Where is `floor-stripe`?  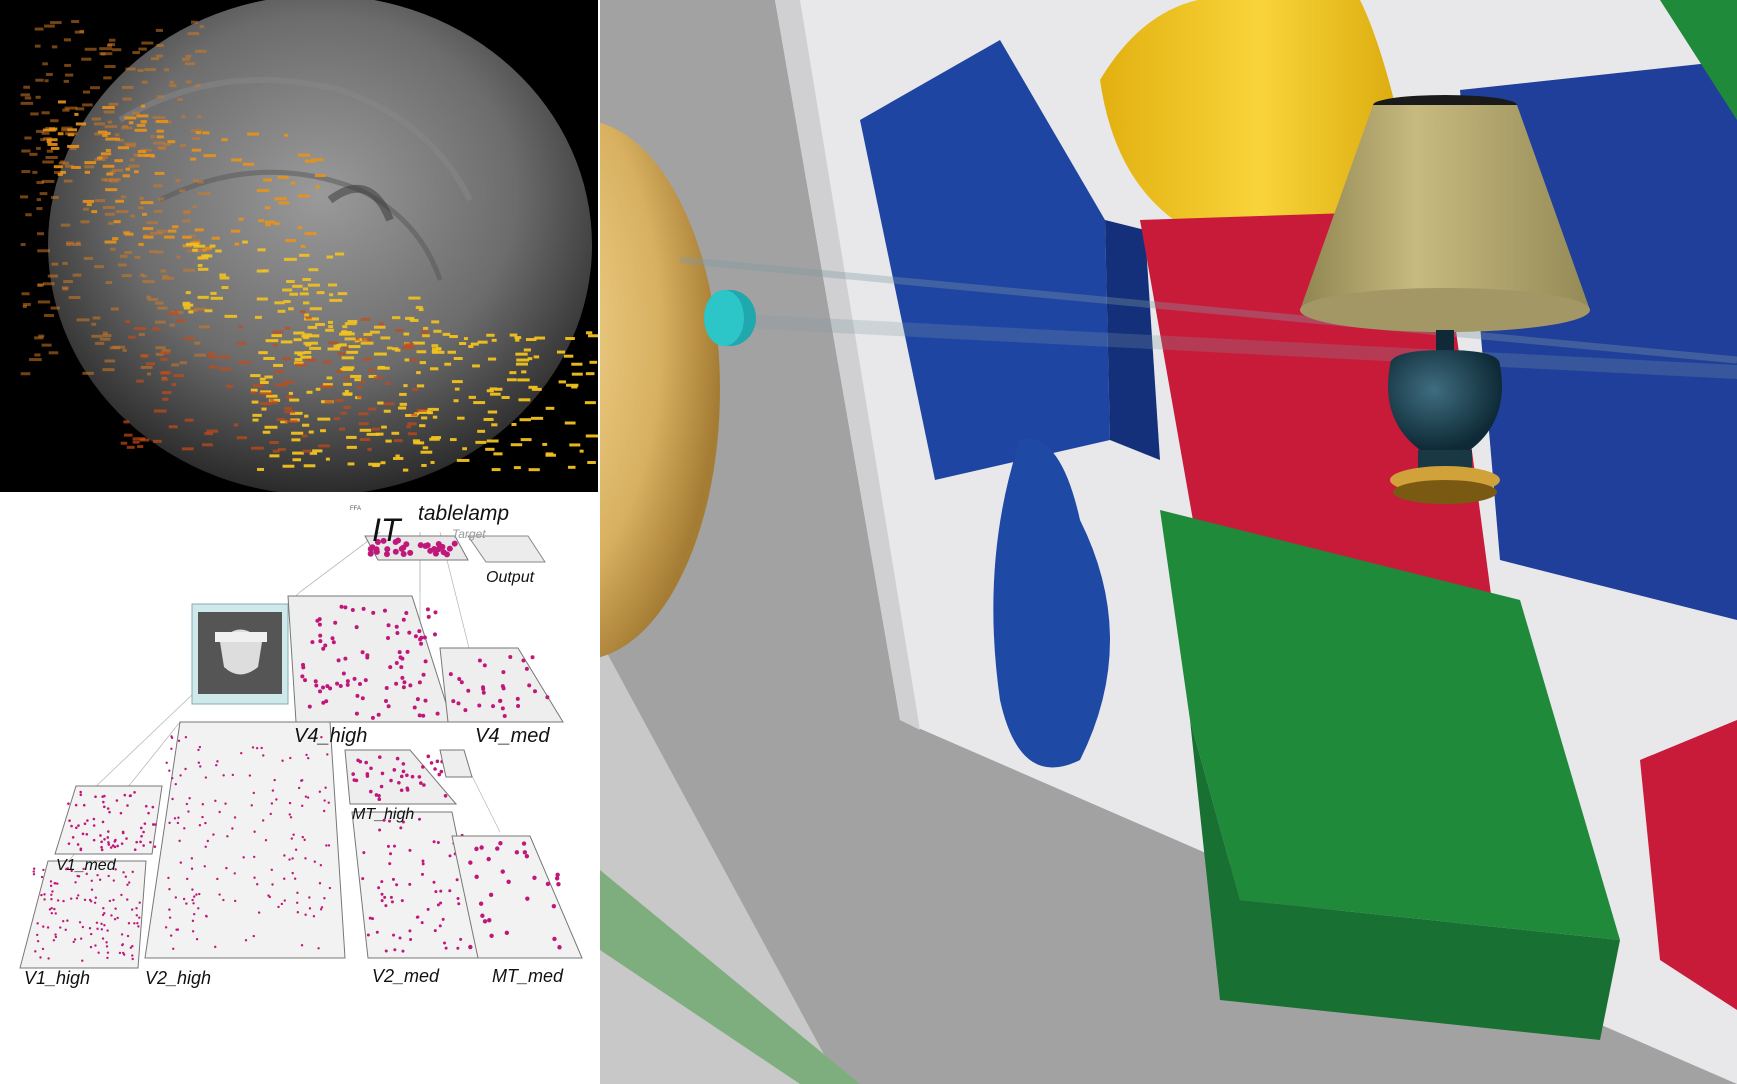 floor-stripe is located at coordinates (730, 977).